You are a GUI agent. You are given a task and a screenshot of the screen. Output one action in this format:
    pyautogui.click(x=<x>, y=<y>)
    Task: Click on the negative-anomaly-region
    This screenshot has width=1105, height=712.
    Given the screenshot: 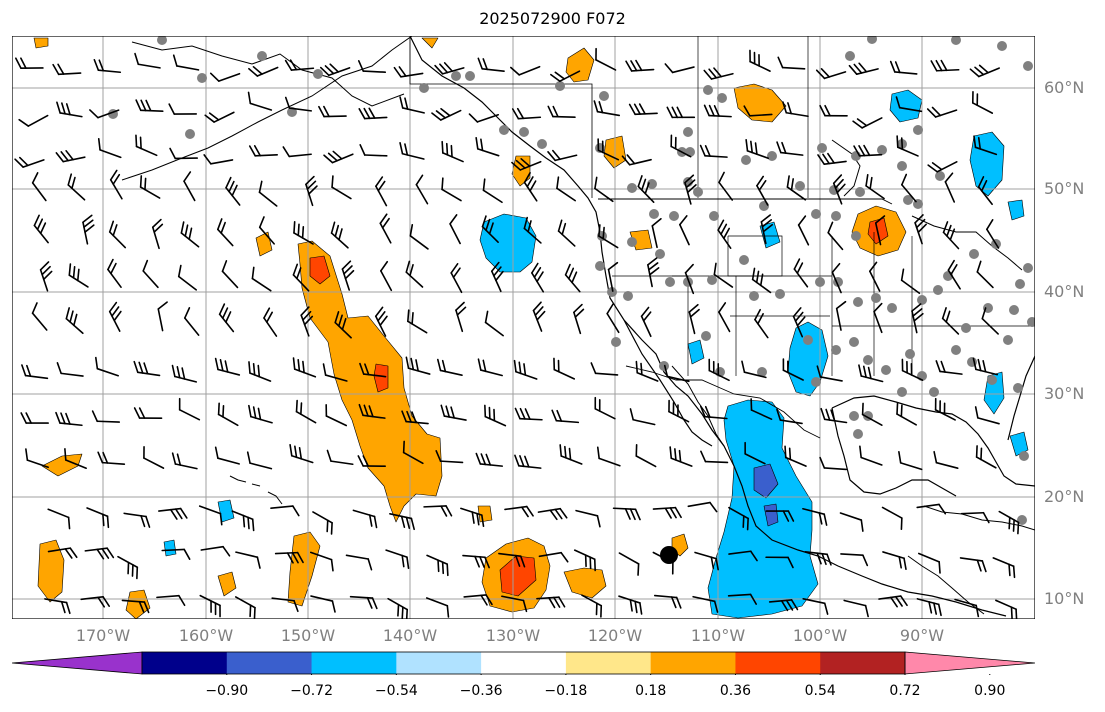 What is the action you would take?
    pyautogui.click(x=1016, y=210)
    